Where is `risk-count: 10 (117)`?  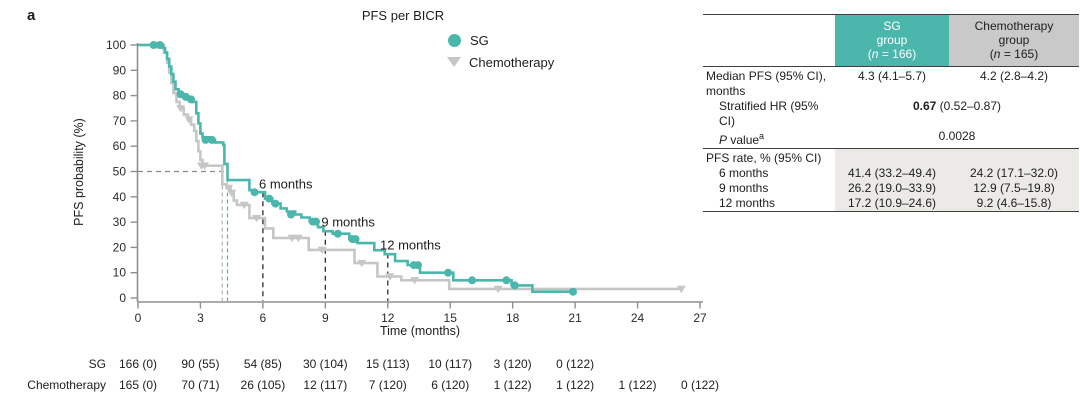
risk-count: 10 (117) is located at coordinates (450, 364).